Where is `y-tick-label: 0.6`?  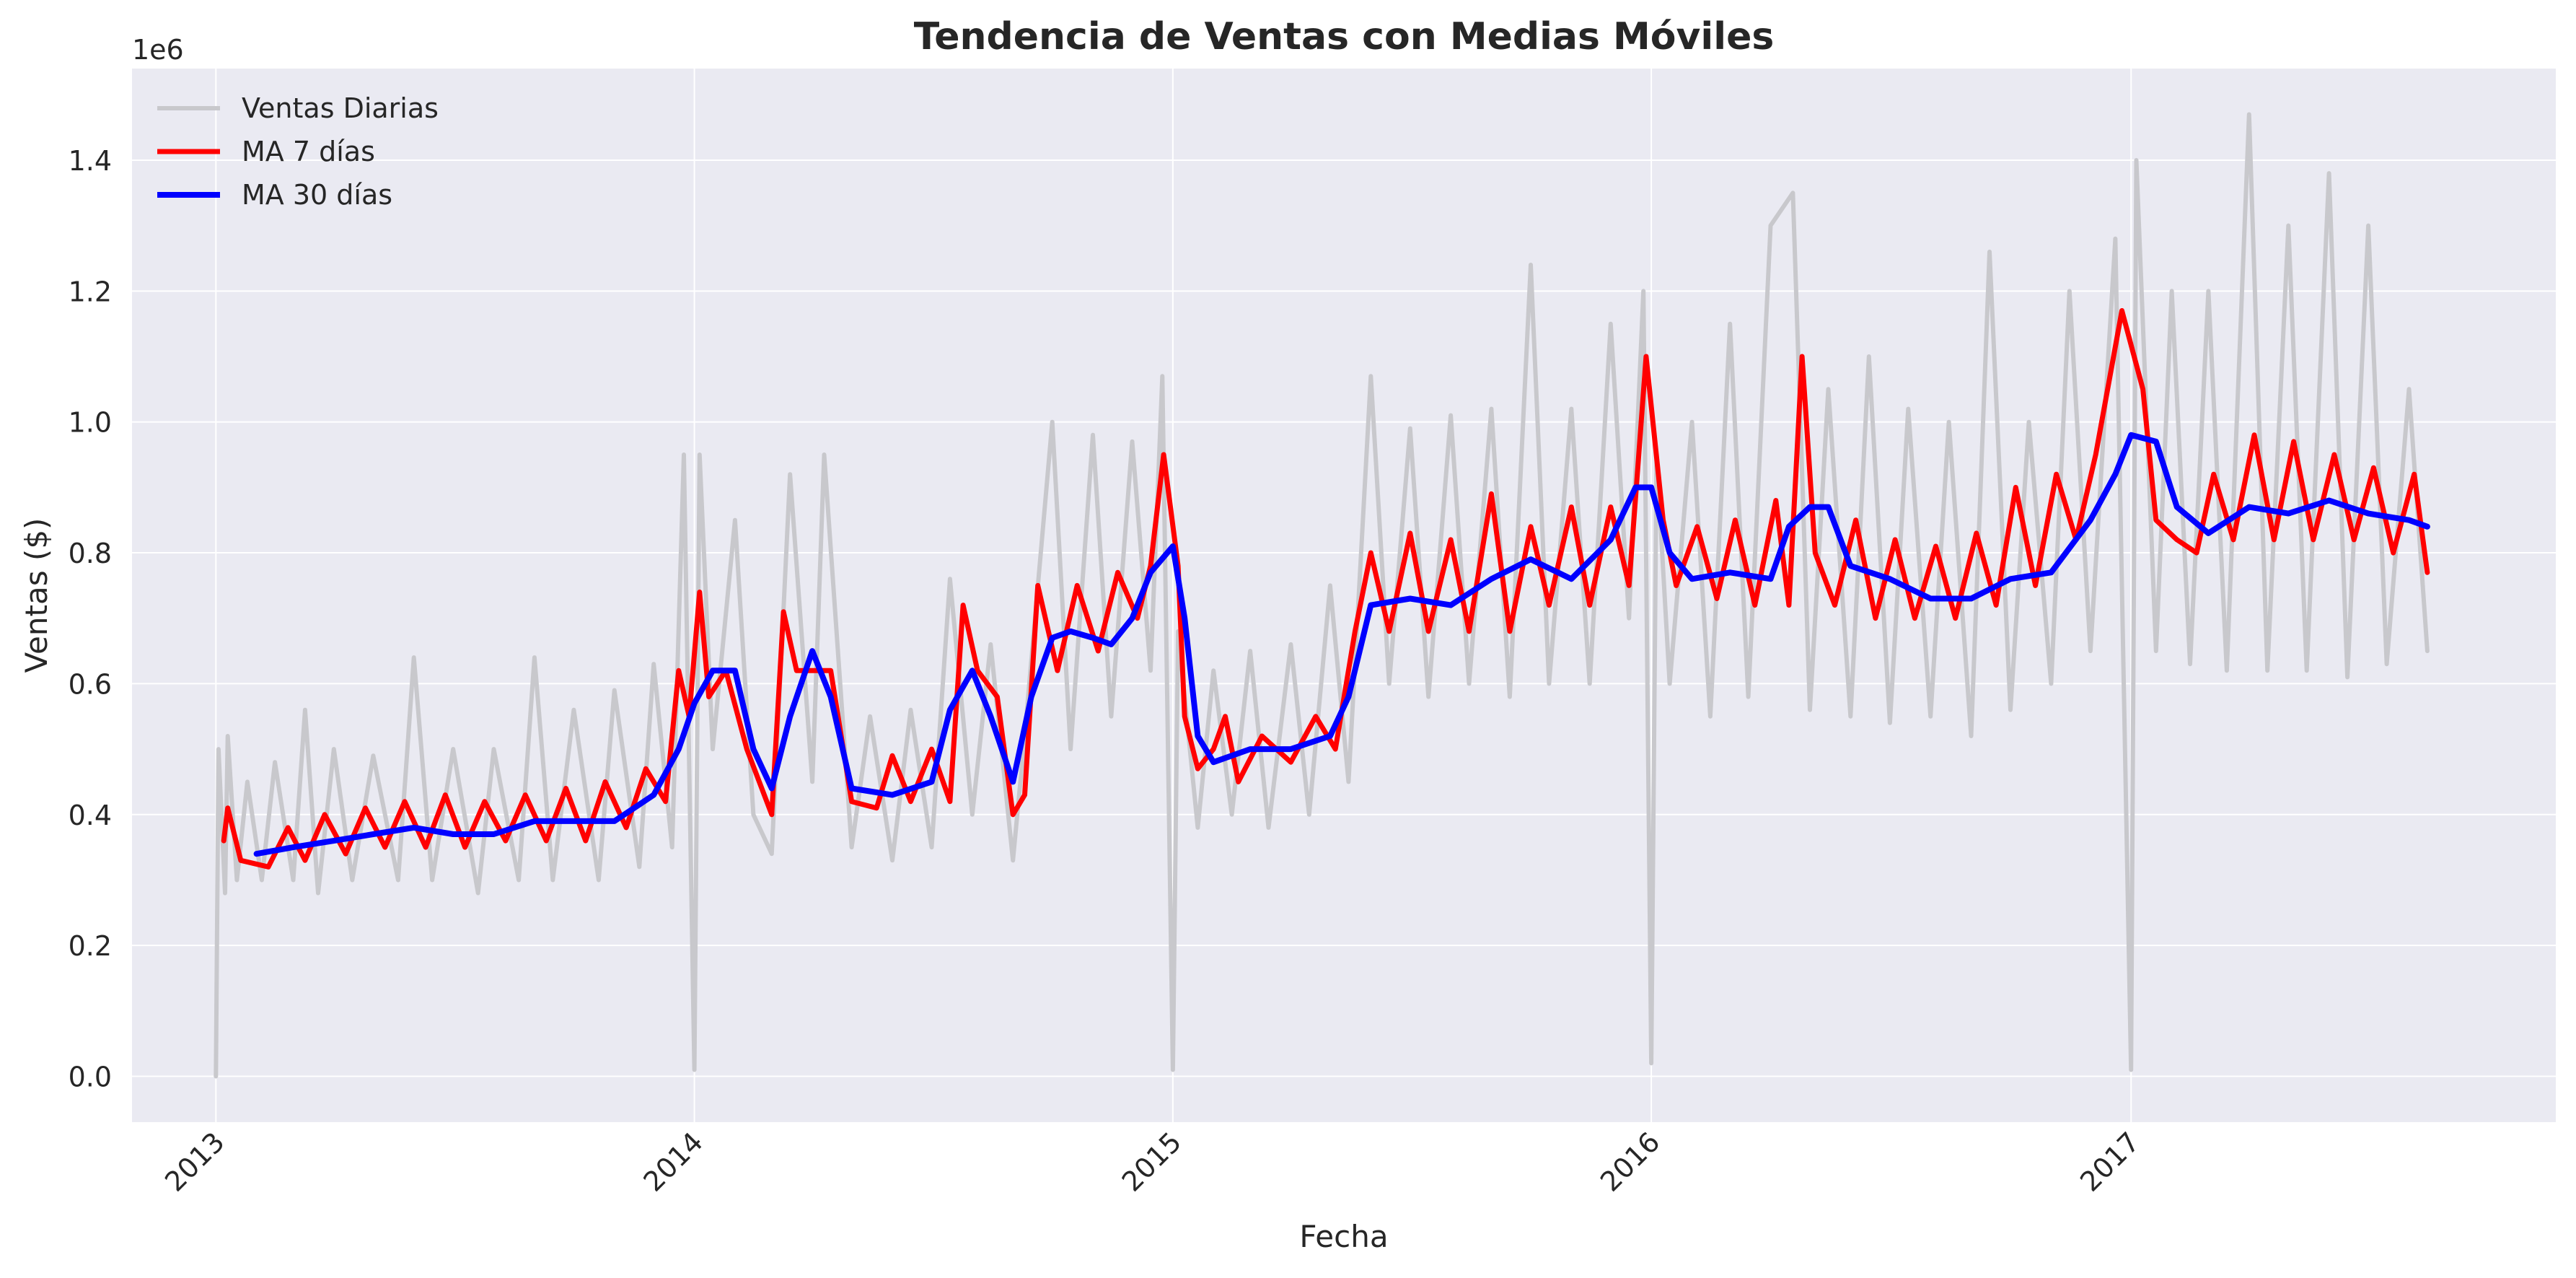
y-tick-label: 0.6 is located at coordinates (90, 684).